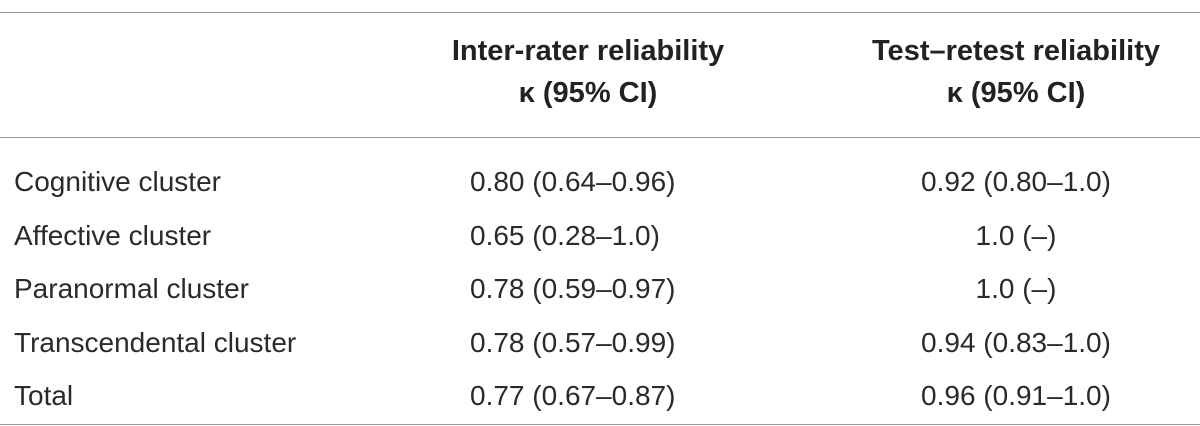 This screenshot has height=426, width=1200. What do you see at coordinates (1016, 51) in the screenshot?
I see `header-test-retest-title: Test–retest reliability` at bounding box center [1016, 51].